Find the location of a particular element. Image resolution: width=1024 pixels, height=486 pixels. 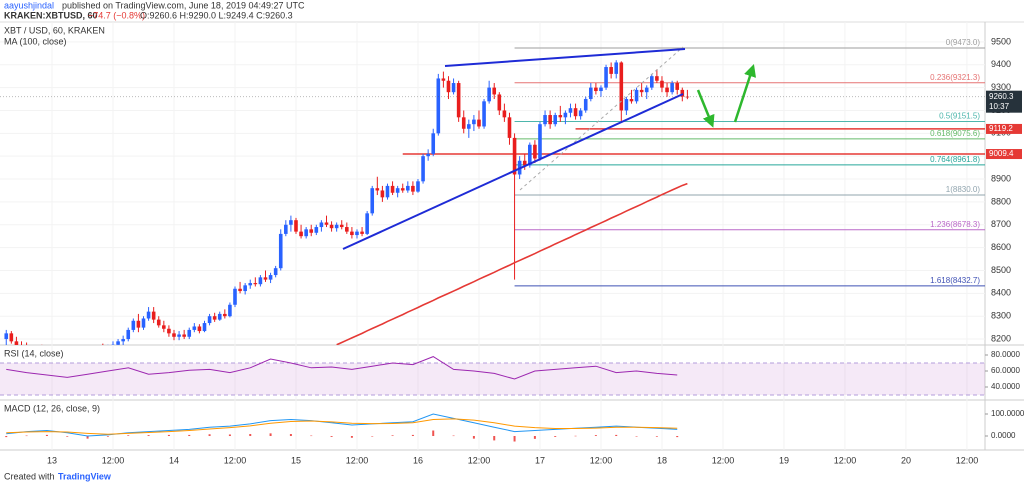

price-tag-label: 9119.2 is located at coordinates (1001, 128).